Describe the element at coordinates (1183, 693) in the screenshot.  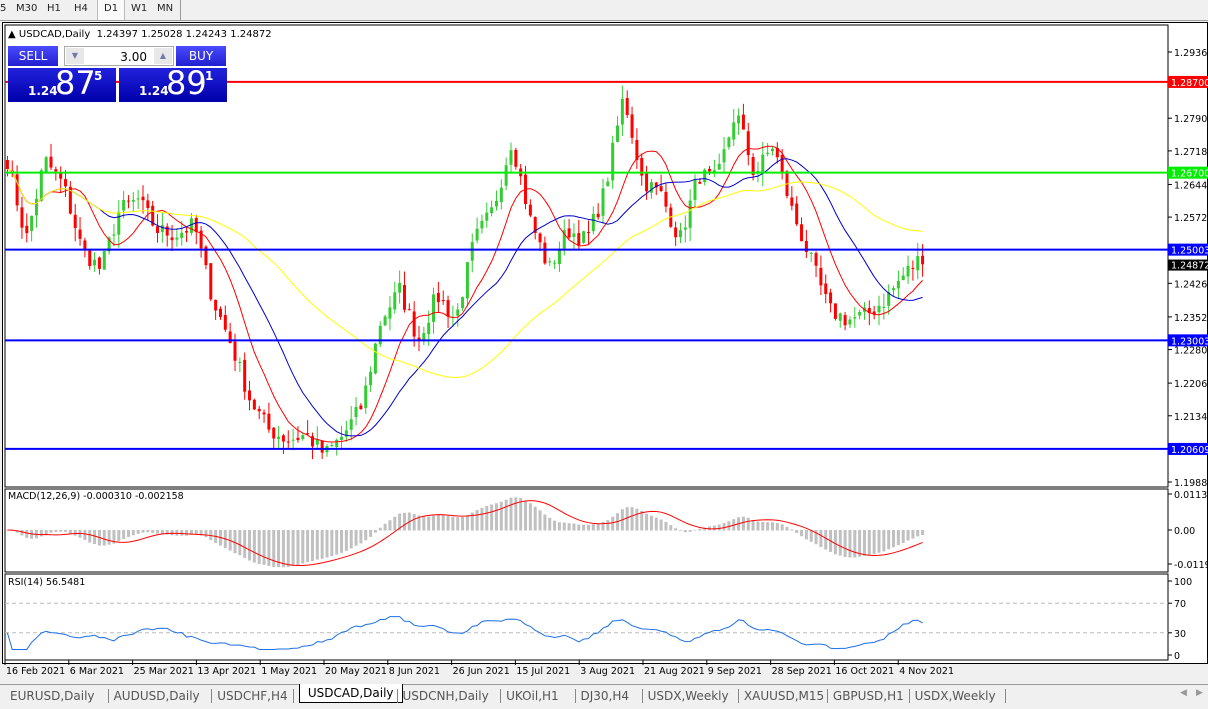
I see `scroll-left-icon: ◀` at that location.